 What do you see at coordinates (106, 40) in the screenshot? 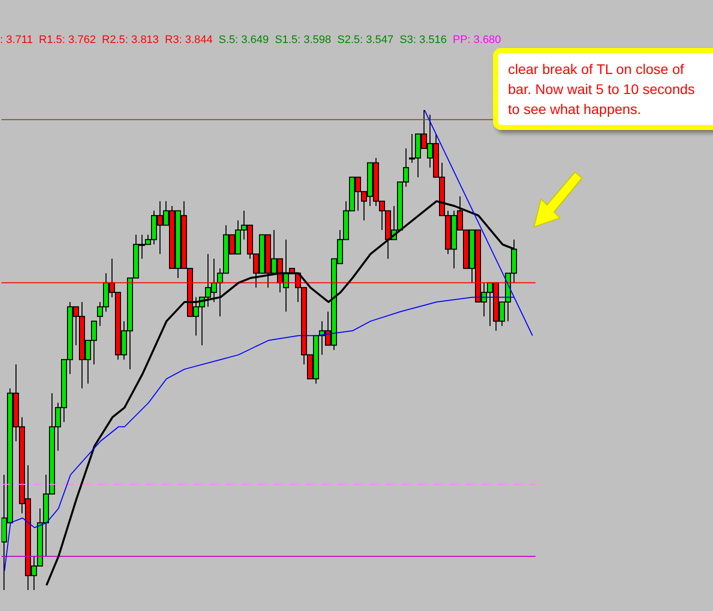
I see `text: : 3.711 R1.5: 3.762 R2.5: 3.813 R3: 3.844` at bounding box center [106, 40].